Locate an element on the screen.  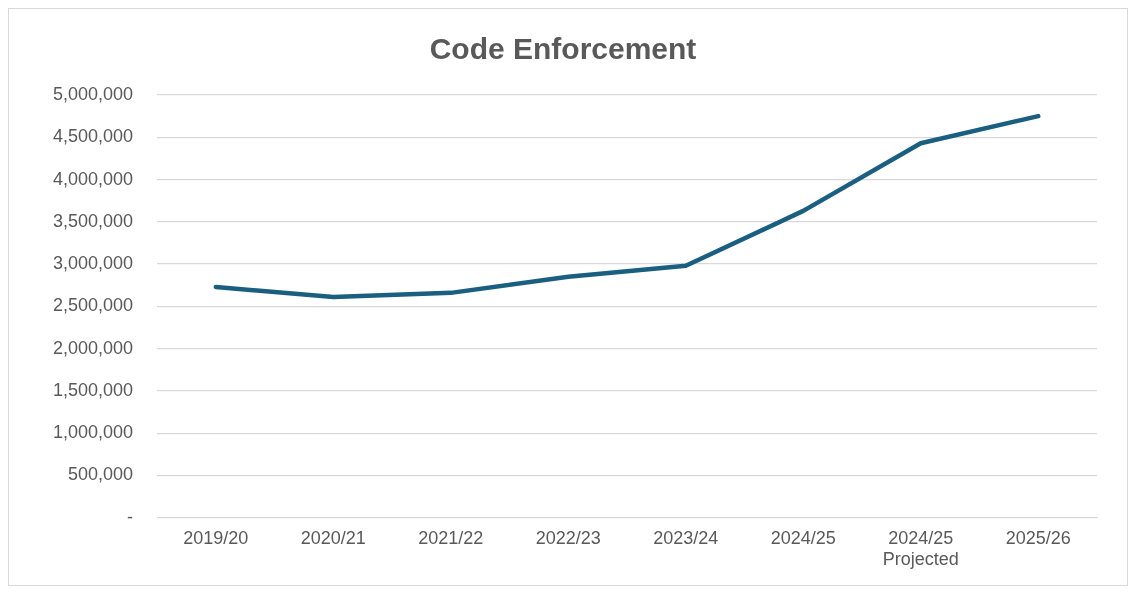
x-tick-label: 2022/23 is located at coordinates (568, 537).